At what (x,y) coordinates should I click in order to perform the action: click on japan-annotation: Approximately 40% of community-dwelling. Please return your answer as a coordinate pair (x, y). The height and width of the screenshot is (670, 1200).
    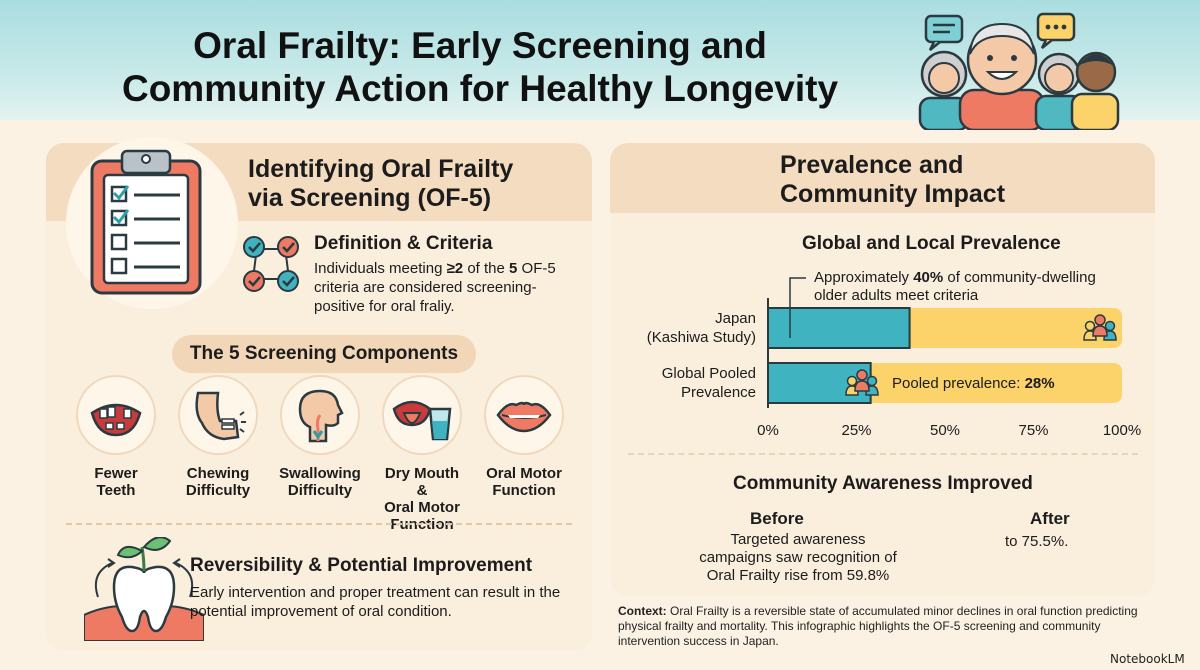
    Looking at the image, I should click on (955, 277).